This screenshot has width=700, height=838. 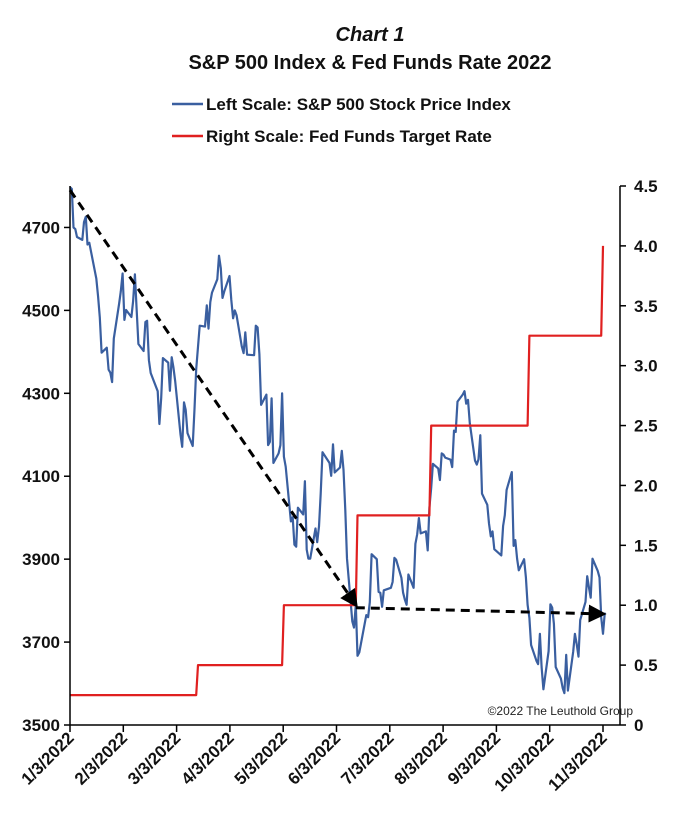 What do you see at coordinates (370, 35) in the screenshot?
I see `chart-title: Chart 1` at bounding box center [370, 35].